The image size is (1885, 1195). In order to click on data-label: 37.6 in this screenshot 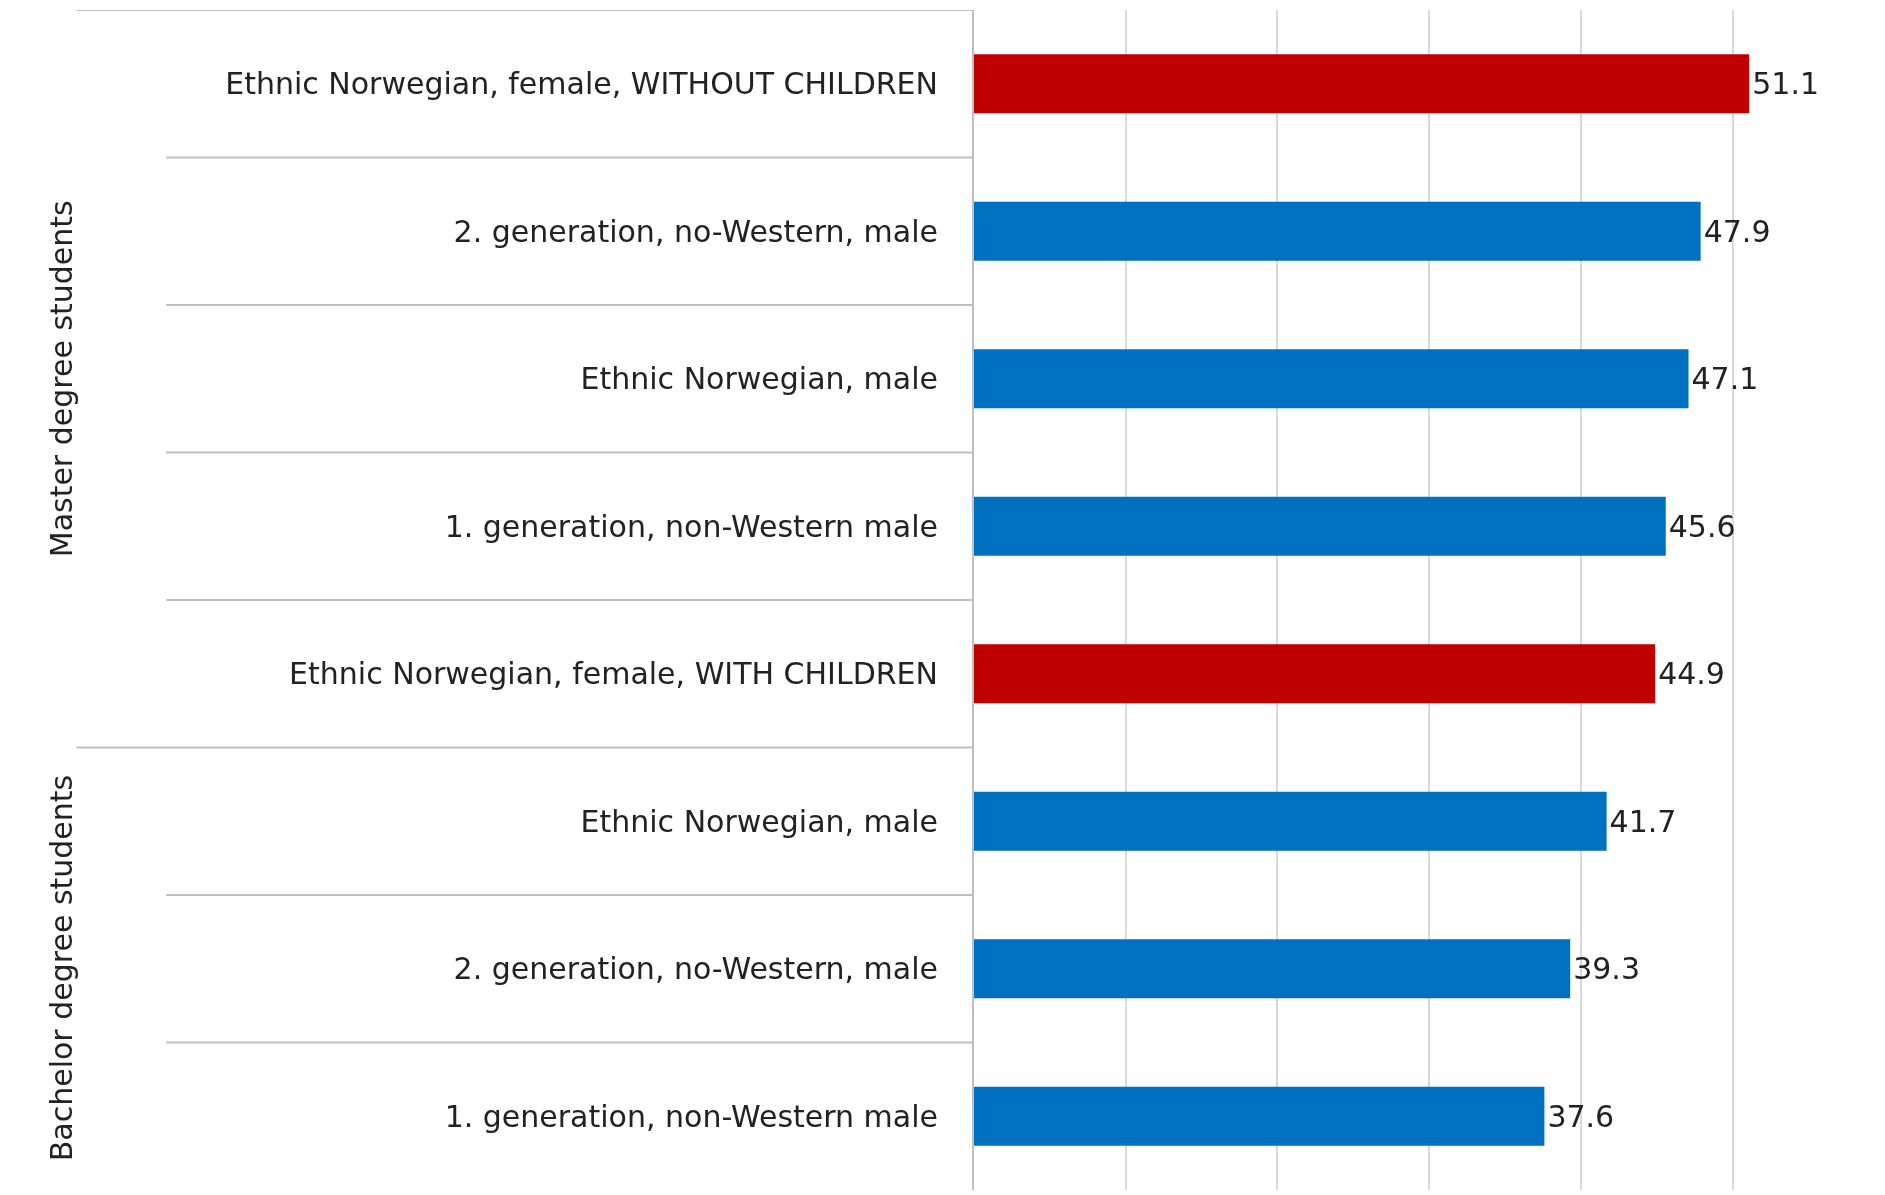, I will do `click(1581, 1116)`.